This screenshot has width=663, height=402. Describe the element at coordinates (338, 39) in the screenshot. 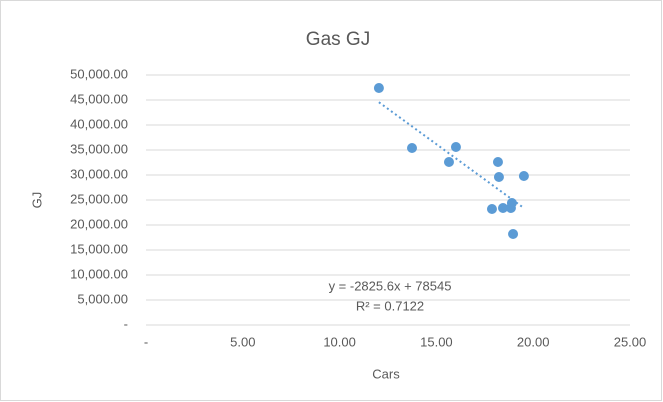

I see `chart-title: Gas GJ` at that location.